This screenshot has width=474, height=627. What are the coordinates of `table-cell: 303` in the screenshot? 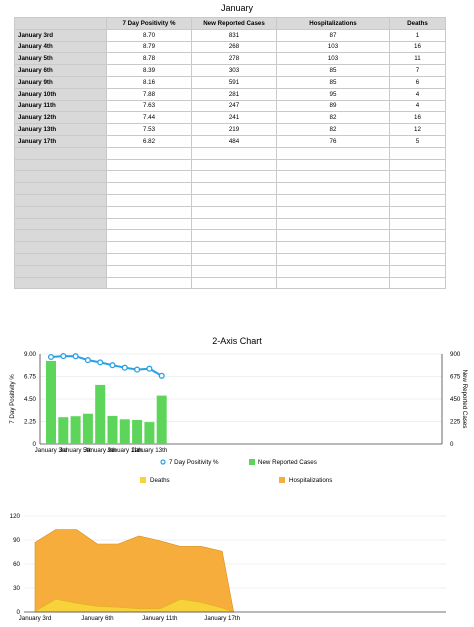 It's located at (234, 70).